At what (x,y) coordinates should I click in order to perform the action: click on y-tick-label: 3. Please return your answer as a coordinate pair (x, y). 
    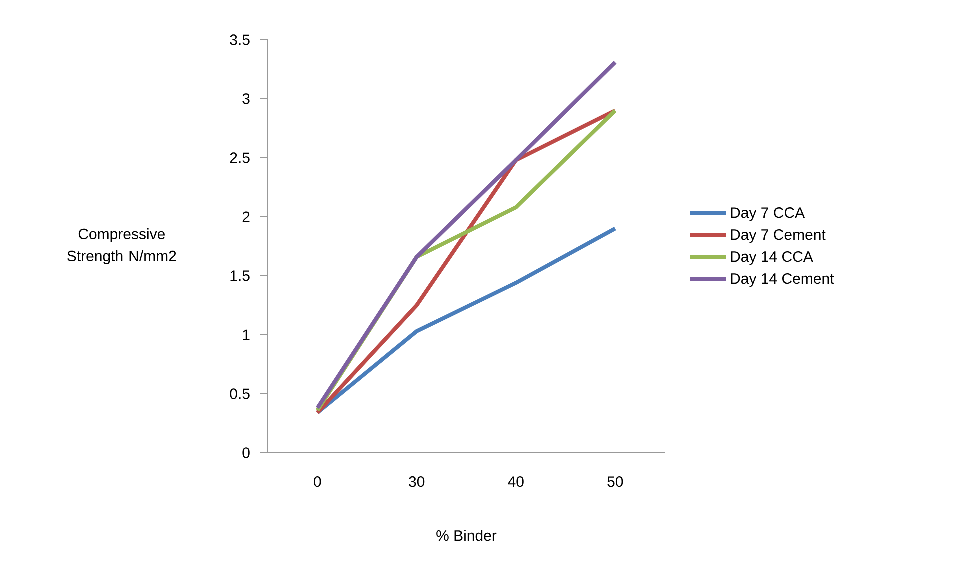
    Looking at the image, I should click on (246, 99).